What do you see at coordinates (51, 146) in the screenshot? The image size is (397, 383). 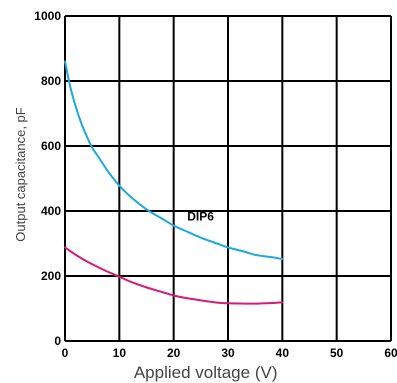 I see `y-tick-label-3: 600` at bounding box center [51, 146].